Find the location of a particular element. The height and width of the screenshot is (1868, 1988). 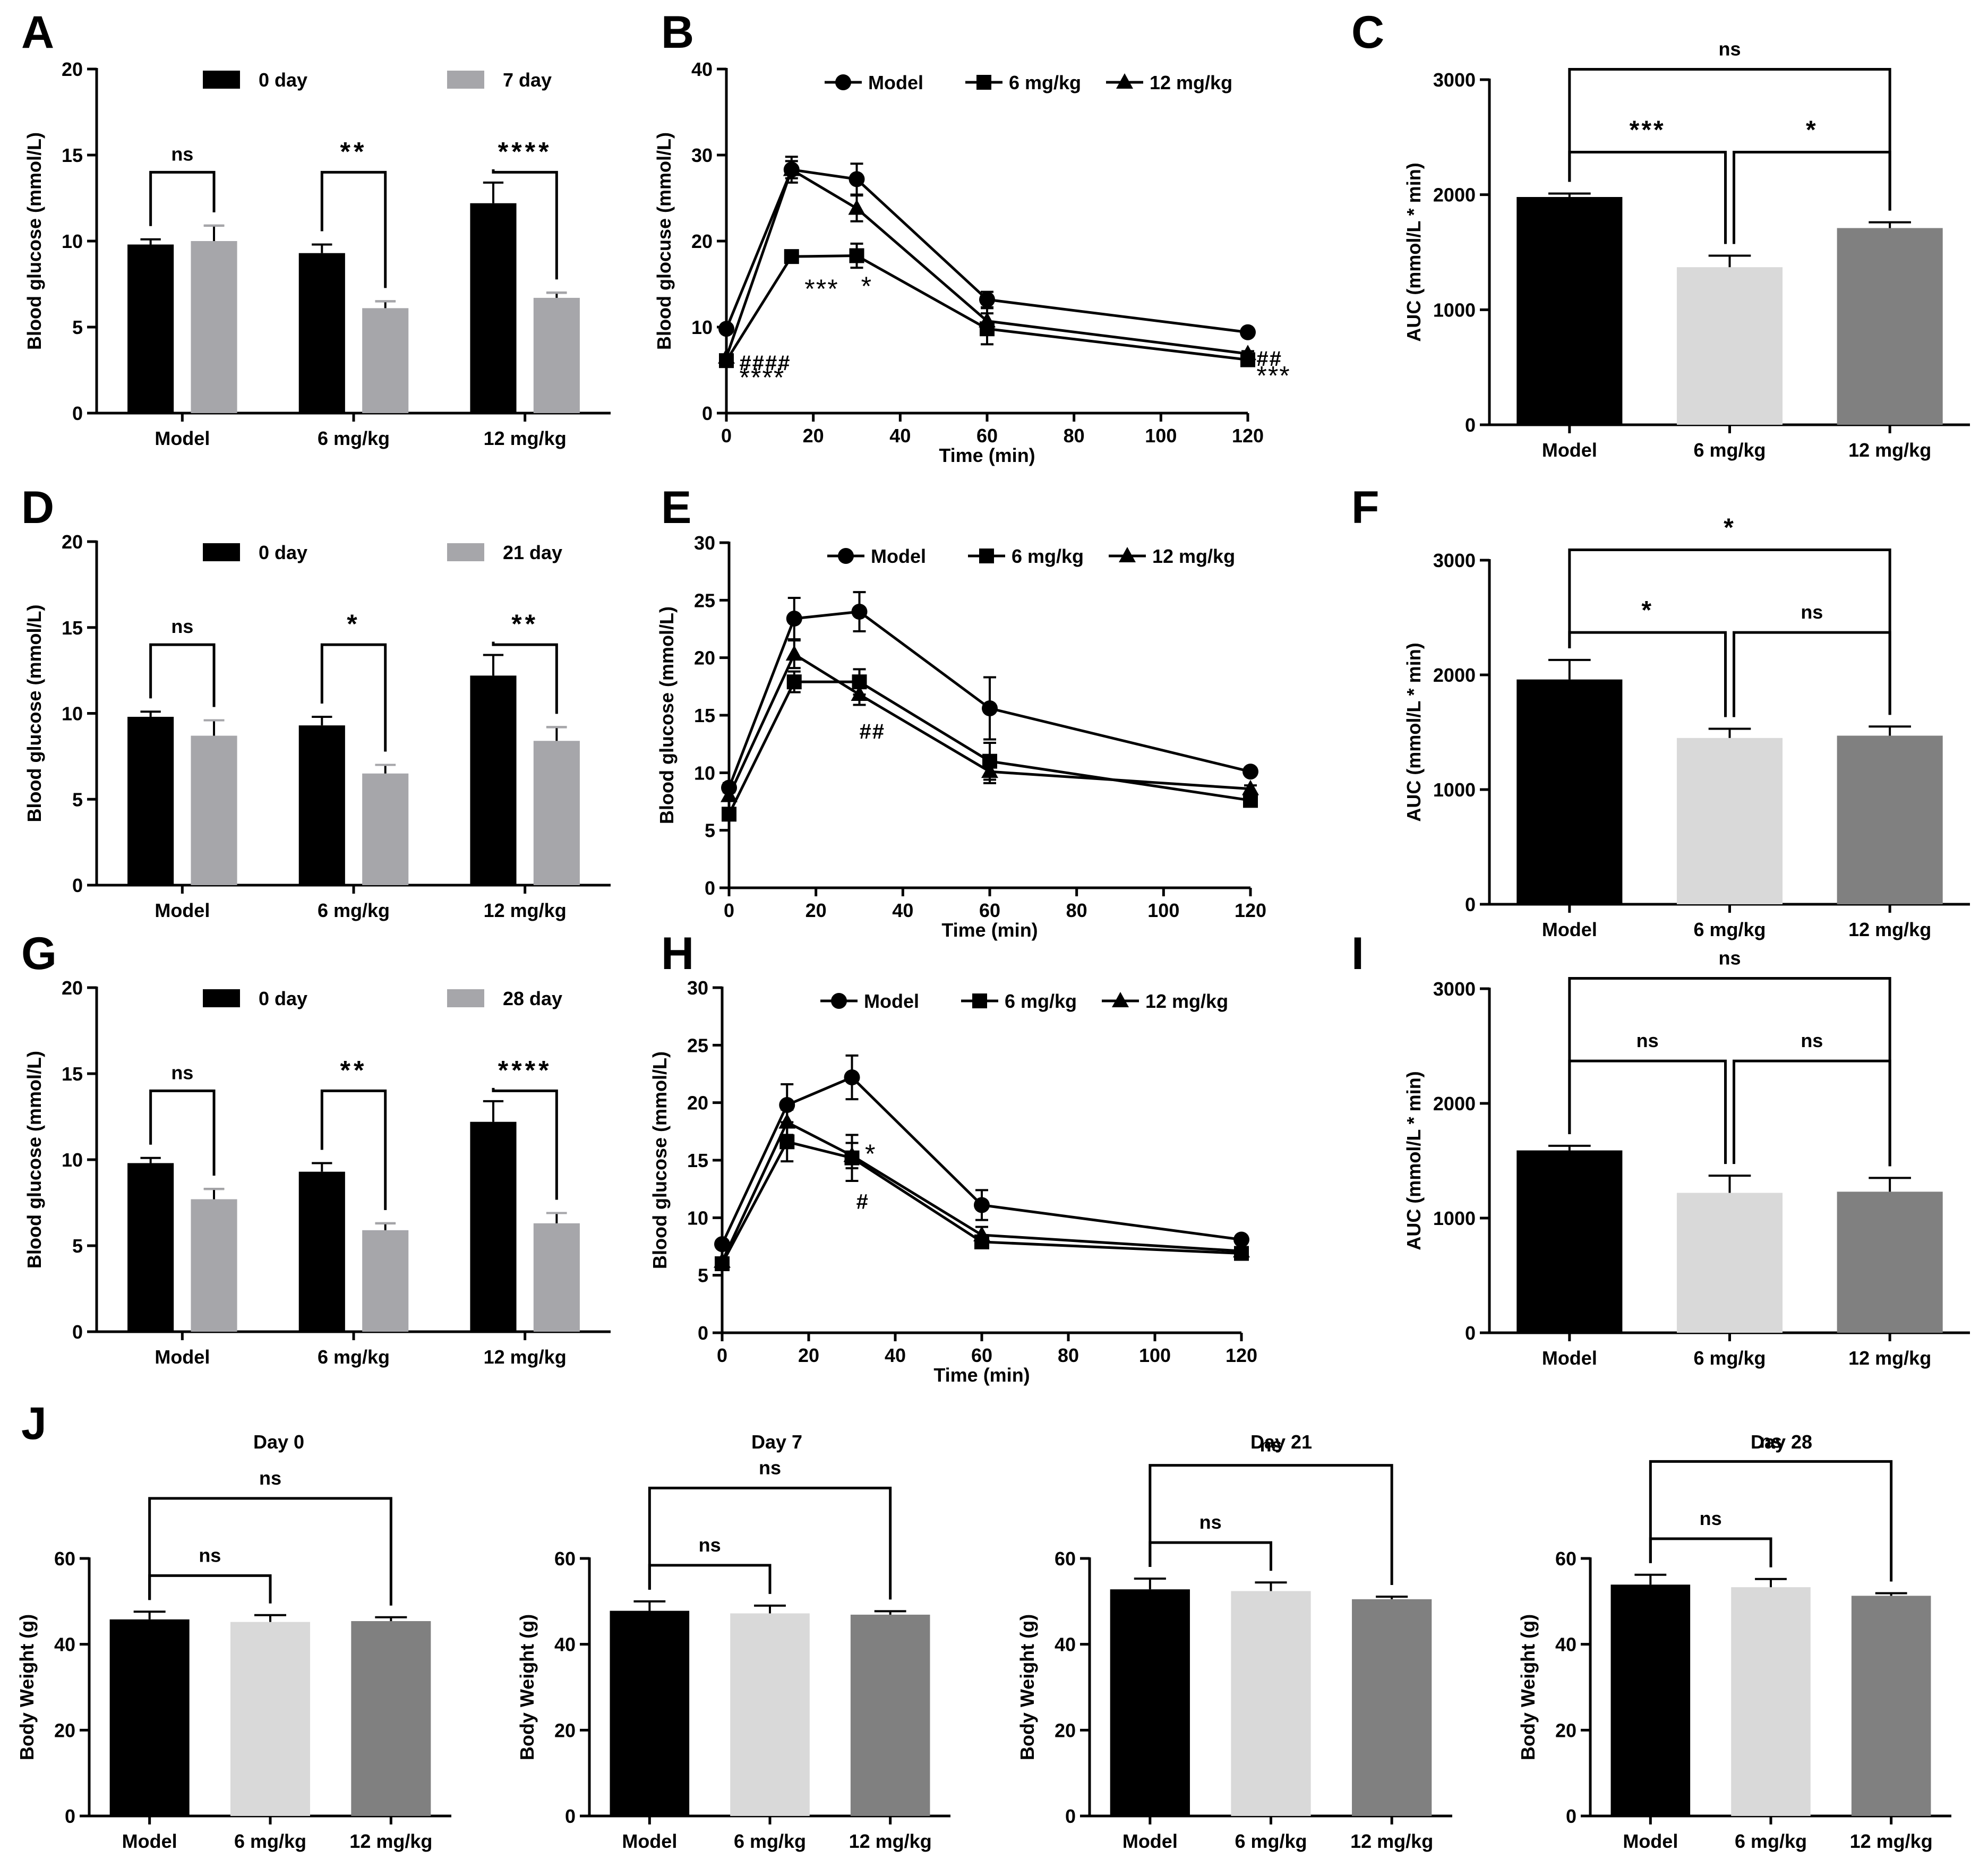

y-axis-label: Blood glocuse (mmol/L) is located at coordinates (664, 241).